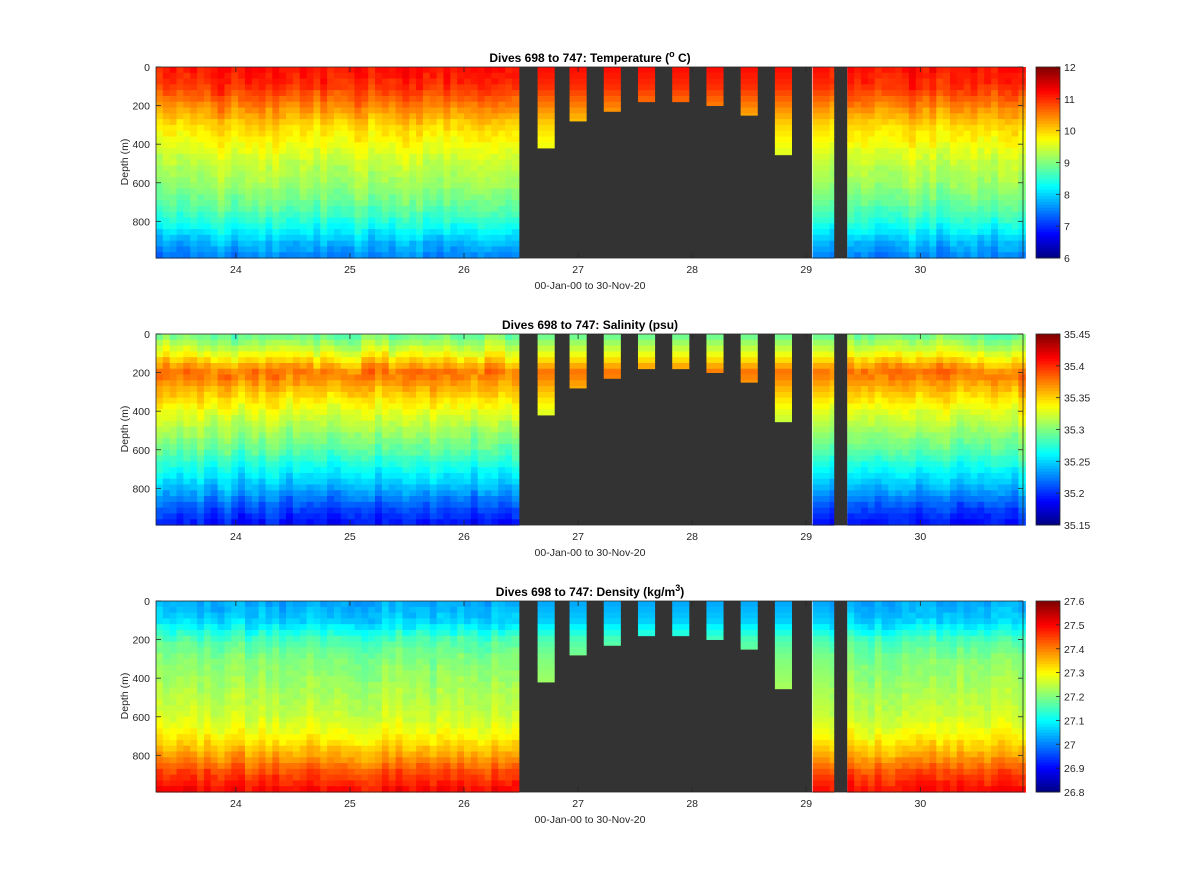 This screenshot has width=1200, height=892. I want to click on dive-cell, so click(646, 93).